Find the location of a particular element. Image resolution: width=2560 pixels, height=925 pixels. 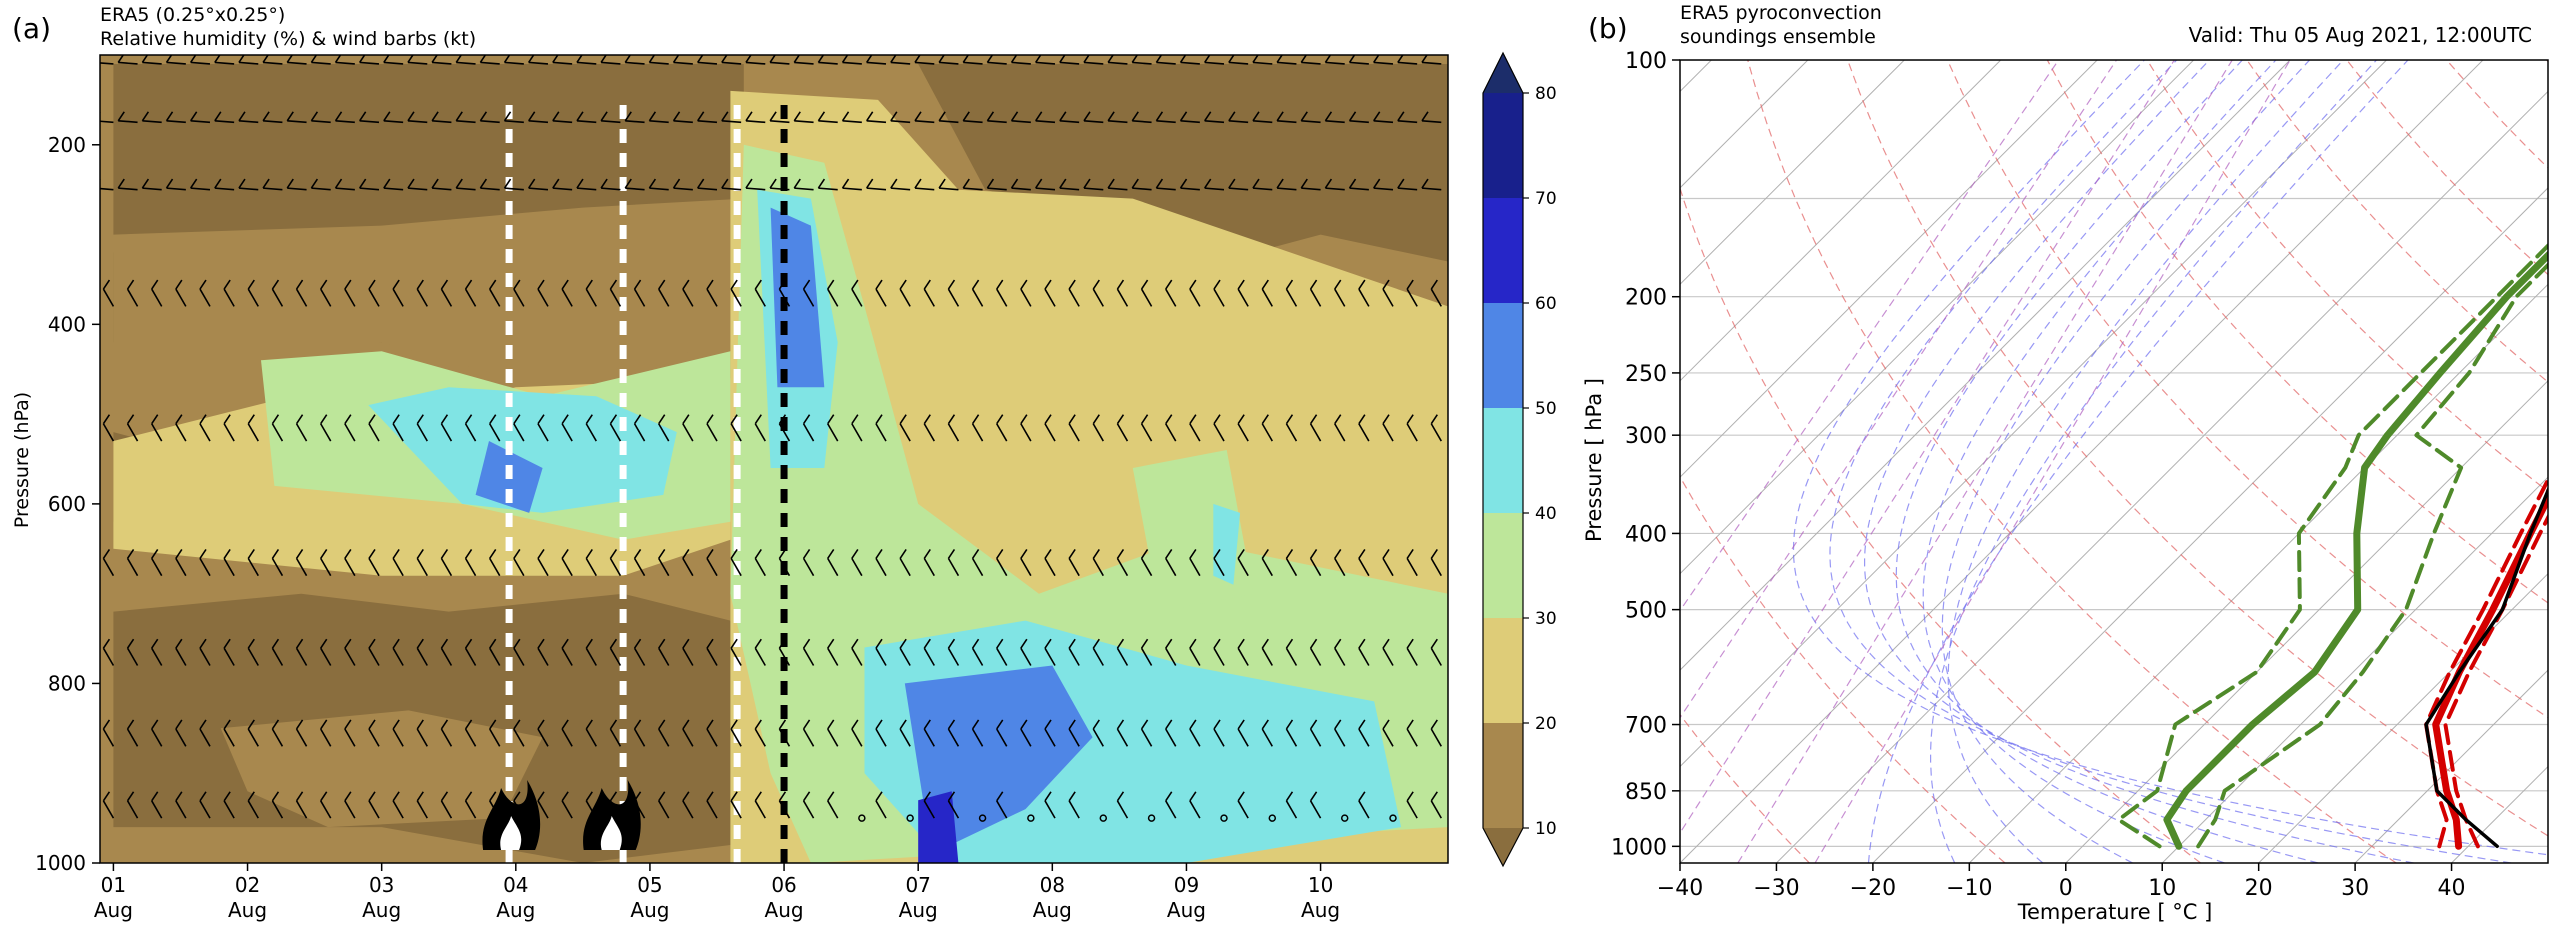

panel-b-title-line2: soundings ensemble is located at coordinates (1778, 37).